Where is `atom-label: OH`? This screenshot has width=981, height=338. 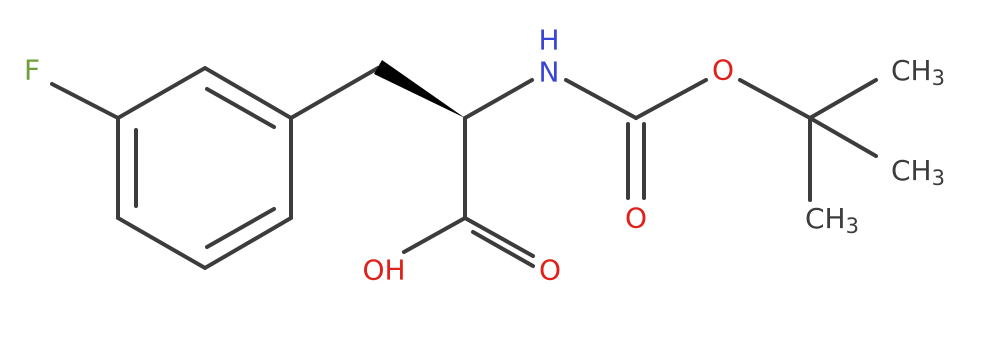
atom-label: OH is located at coordinates (383, 270).